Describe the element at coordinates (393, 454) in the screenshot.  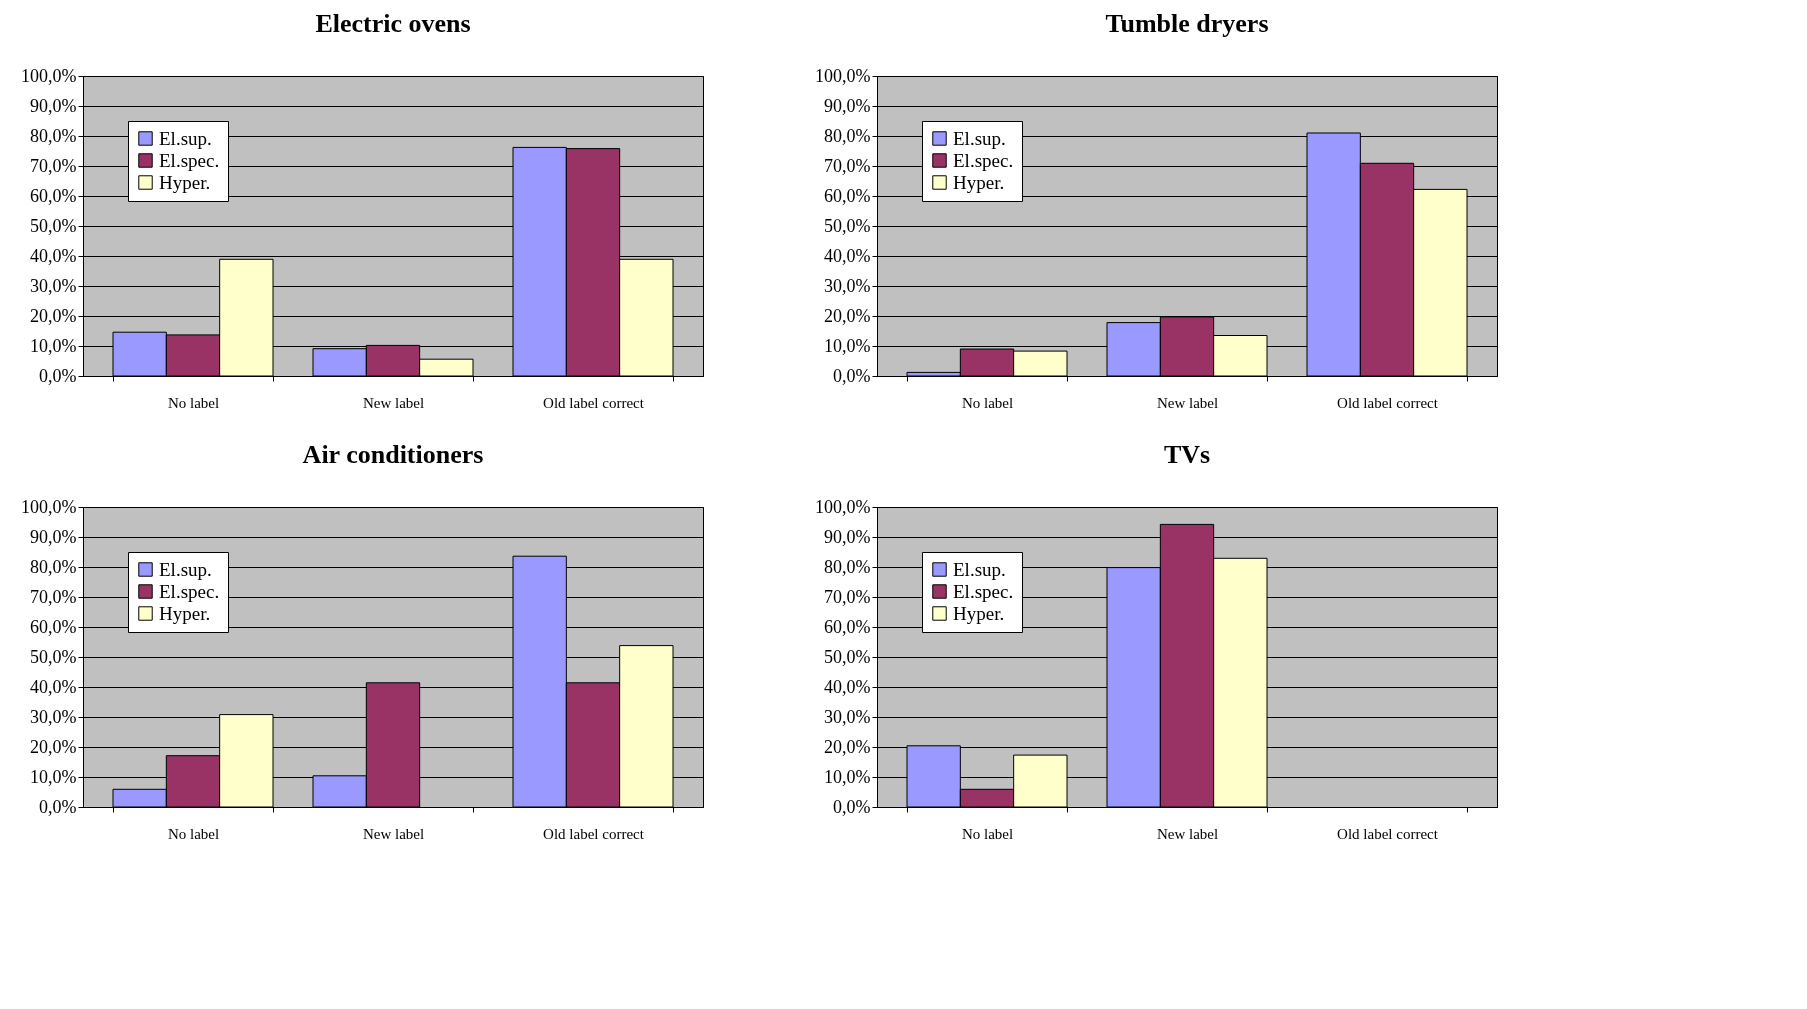
I see `chart-title: Air conditioners` at that location.